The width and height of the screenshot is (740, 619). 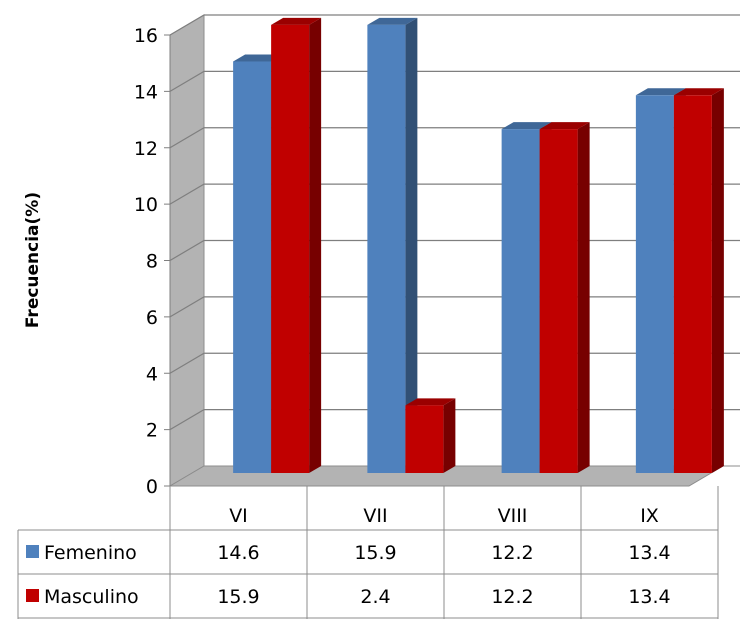 I want to click on y-axis-ticks: 0 2 4 6 8 10 12 14 16, so click(x=152, y=261).